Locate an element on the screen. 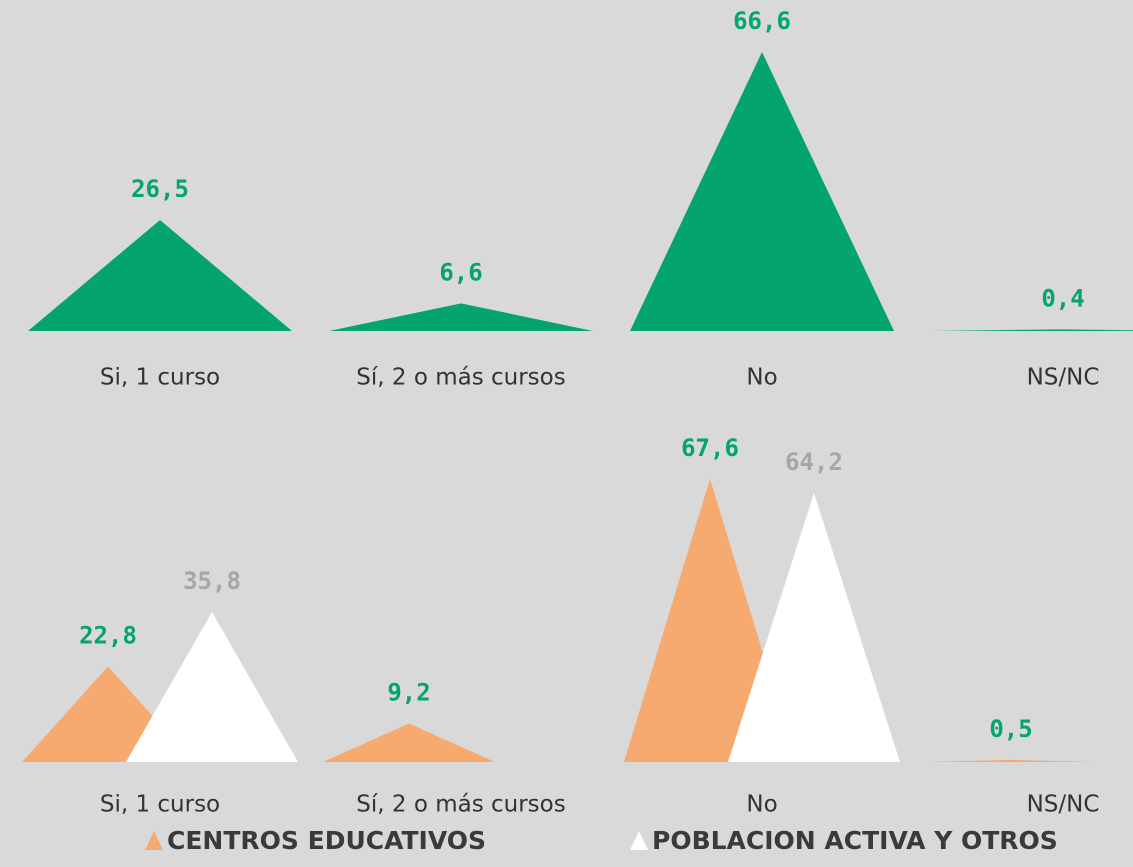 This screenshot has height=867, width=1133. value-label: 6,6 is located at coordinates (460, 272).